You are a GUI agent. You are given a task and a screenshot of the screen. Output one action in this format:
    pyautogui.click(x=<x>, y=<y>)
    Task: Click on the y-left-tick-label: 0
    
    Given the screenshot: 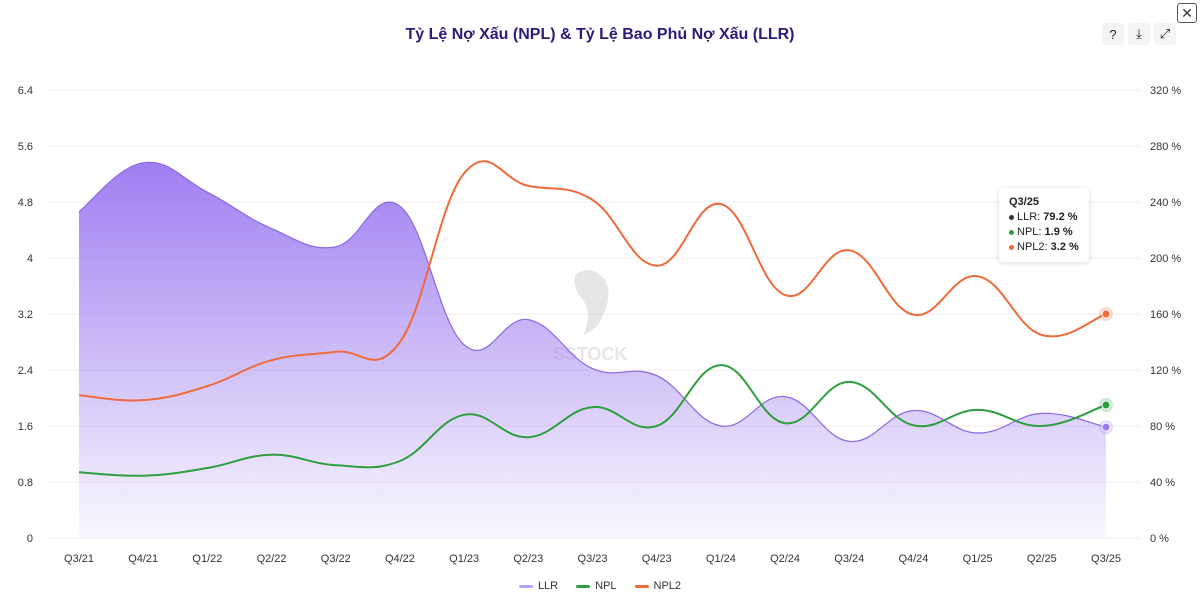 What is the action you would take?
    pyautogui.click(x=30, y=539)
    